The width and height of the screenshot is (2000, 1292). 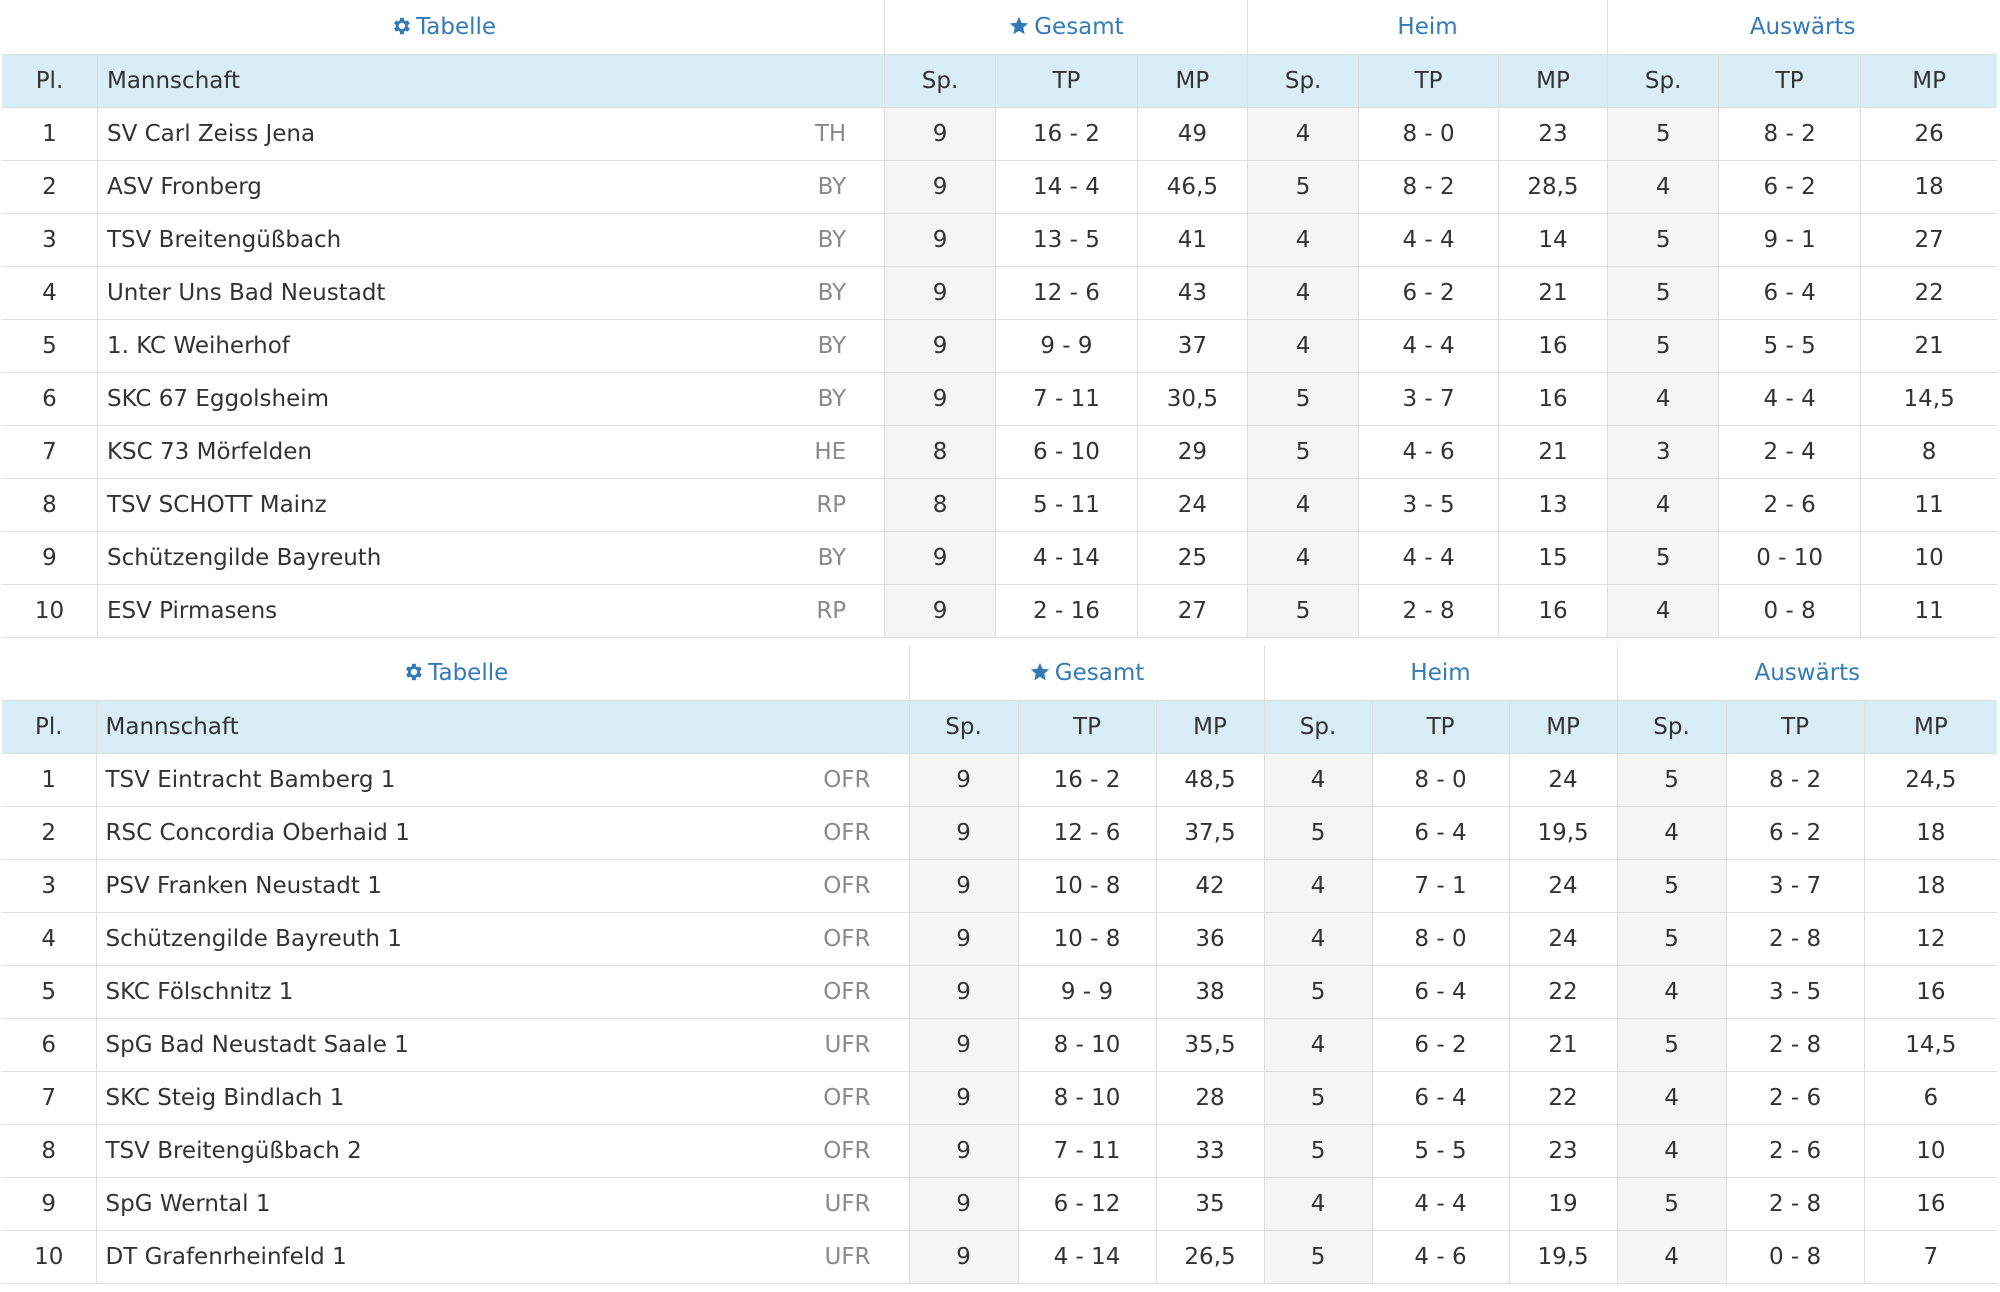 I want to click on team-name: ASV Fronberg, so click(x=445, y=187).